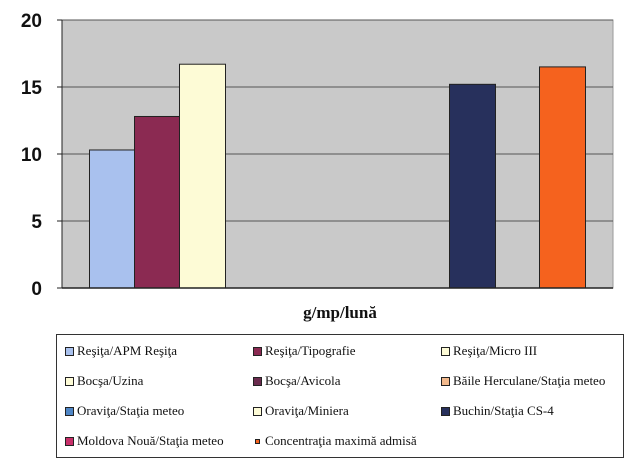  Describe the element at coordinates (307, 410) in the screenshot. I see `legend-label: Oraviţa/Miniera` at that location.